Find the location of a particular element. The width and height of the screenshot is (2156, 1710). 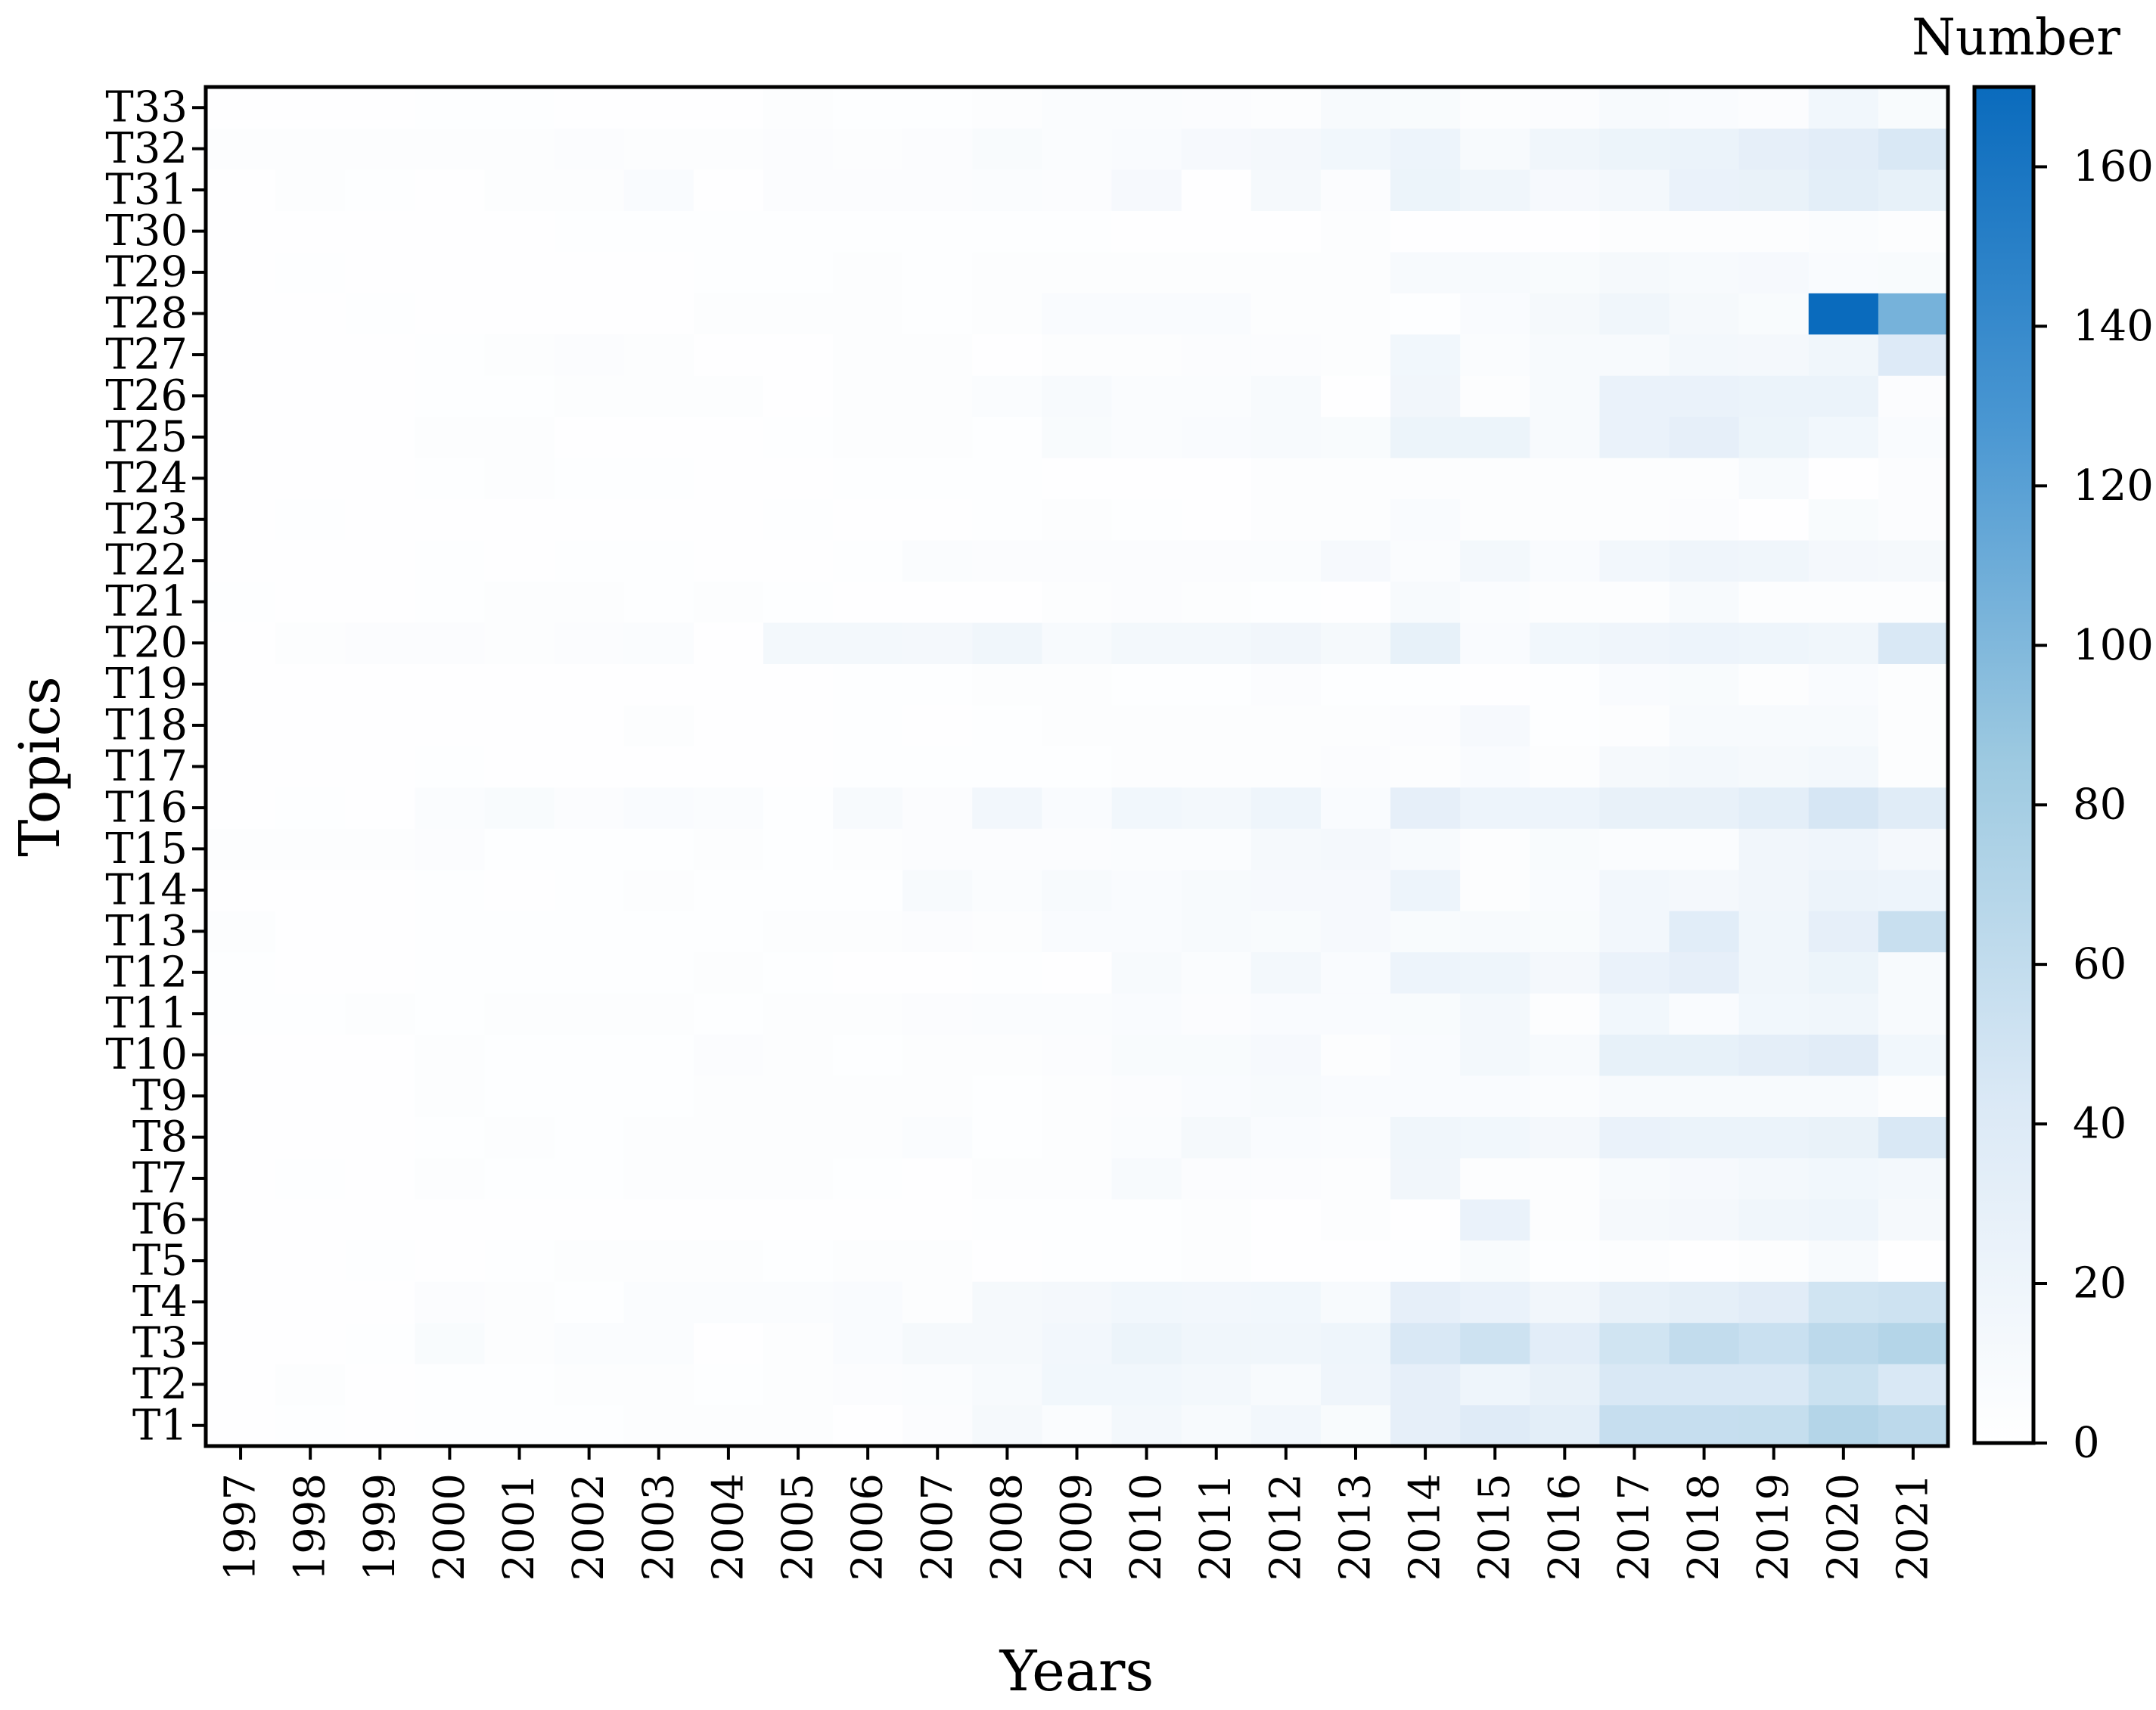

colorbar-tick-label: 120 is located at coordinates (2113, 486).